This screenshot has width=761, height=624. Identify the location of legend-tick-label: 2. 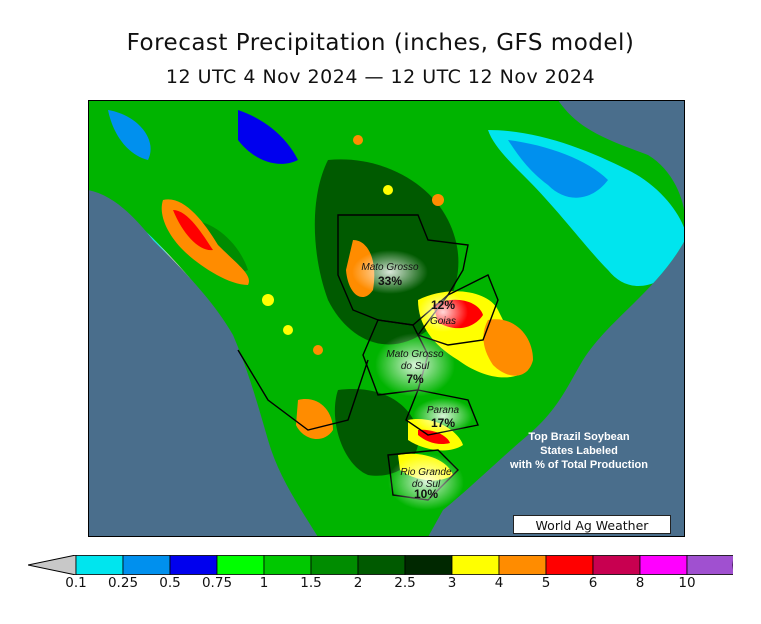
(358, 583).